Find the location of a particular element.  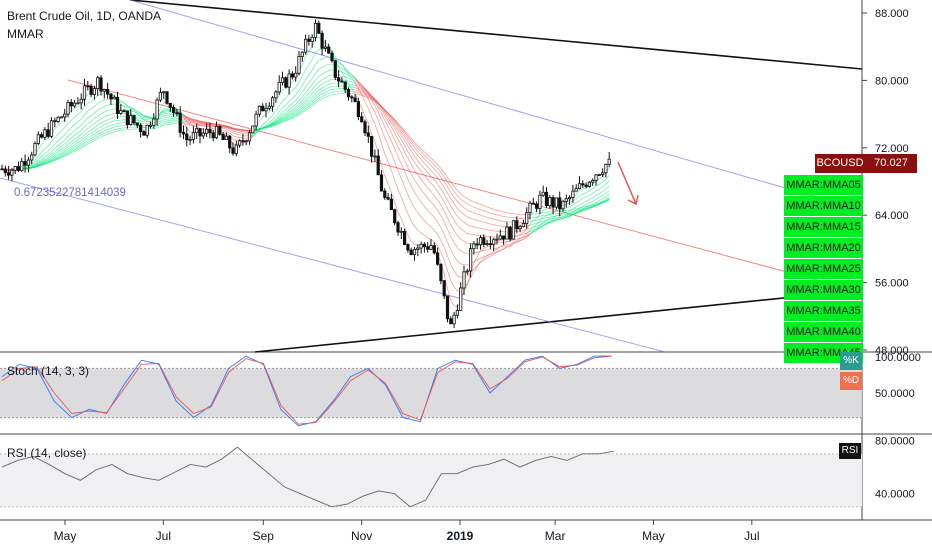

stoch-line-d is located at coordinates (307, 390).